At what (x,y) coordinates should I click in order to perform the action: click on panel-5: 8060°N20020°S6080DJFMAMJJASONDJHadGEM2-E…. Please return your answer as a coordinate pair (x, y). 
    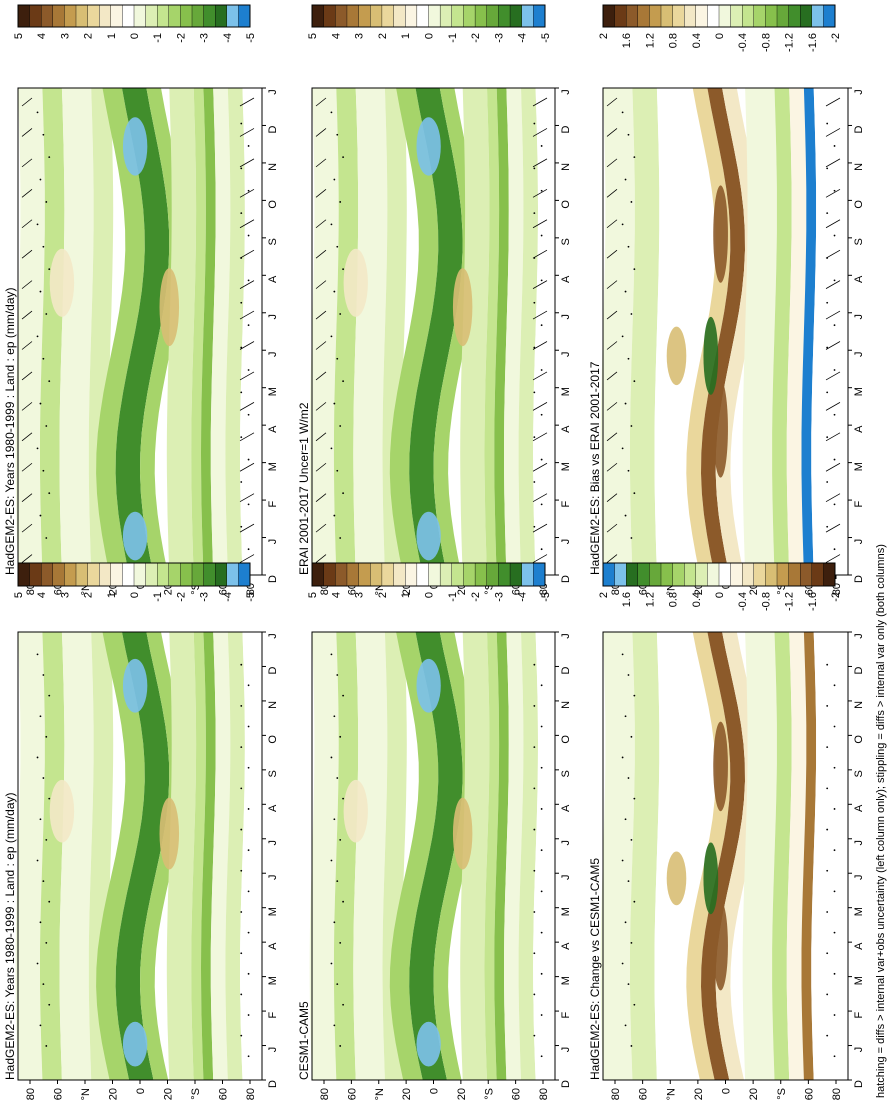
    Looking at the image, I should click on (726, 341).